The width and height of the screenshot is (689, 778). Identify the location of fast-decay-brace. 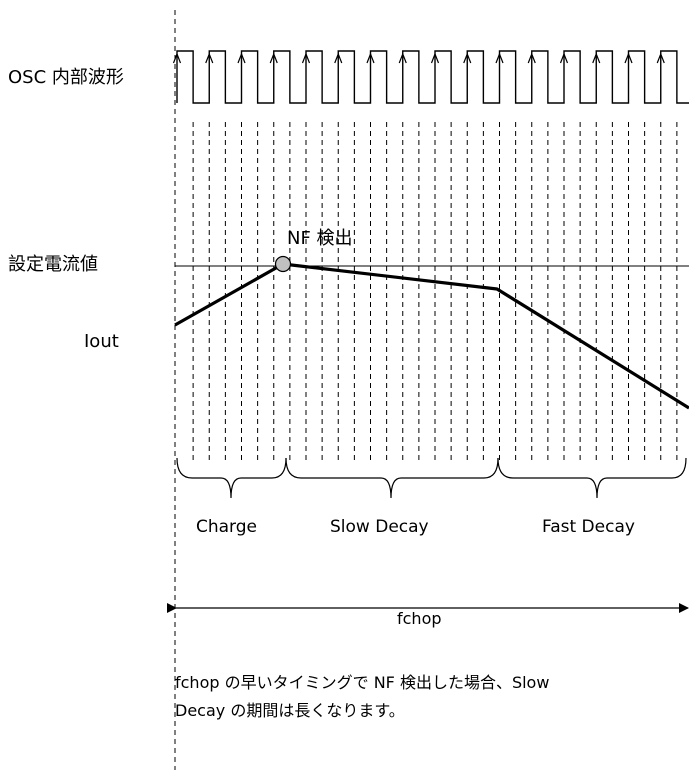
(592, 478).